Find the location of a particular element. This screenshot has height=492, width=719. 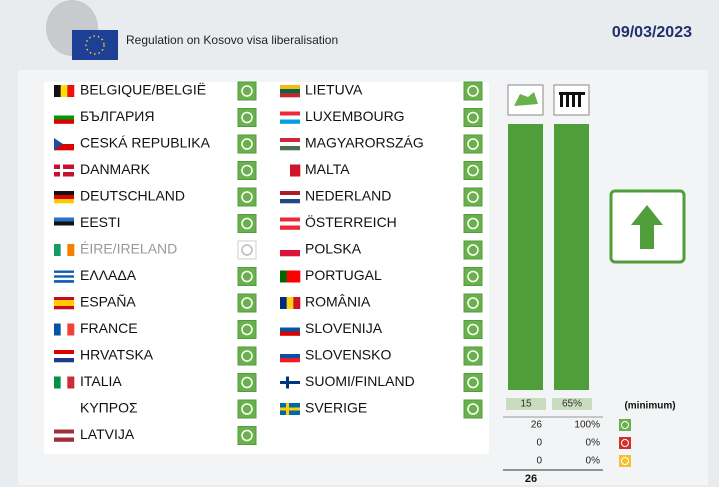

flag-cross is located at coordinates (290, 409).